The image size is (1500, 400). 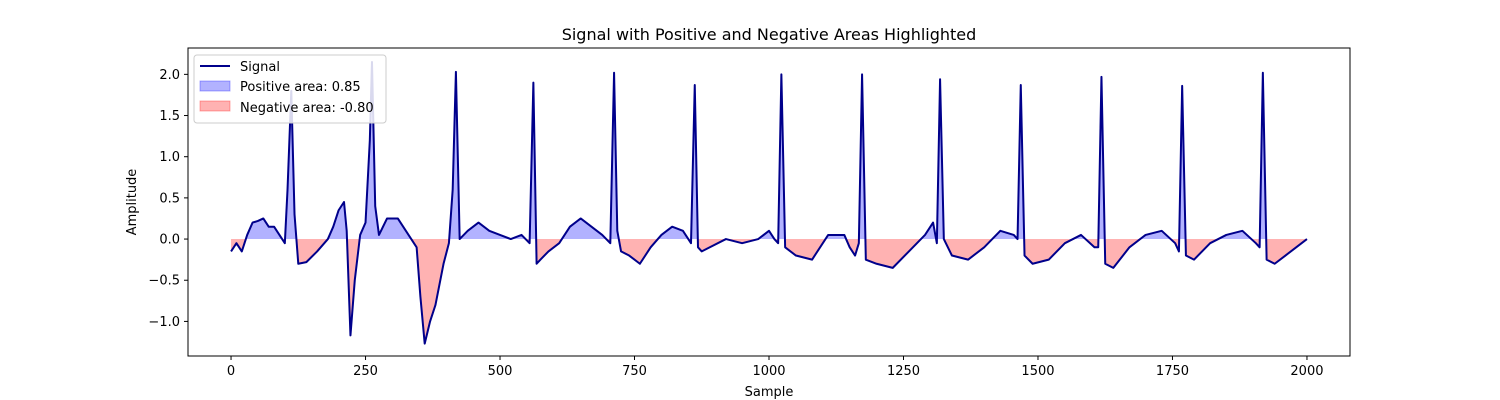 I want to click on y-tick-label: 0.0, so click(x=169, y=240).